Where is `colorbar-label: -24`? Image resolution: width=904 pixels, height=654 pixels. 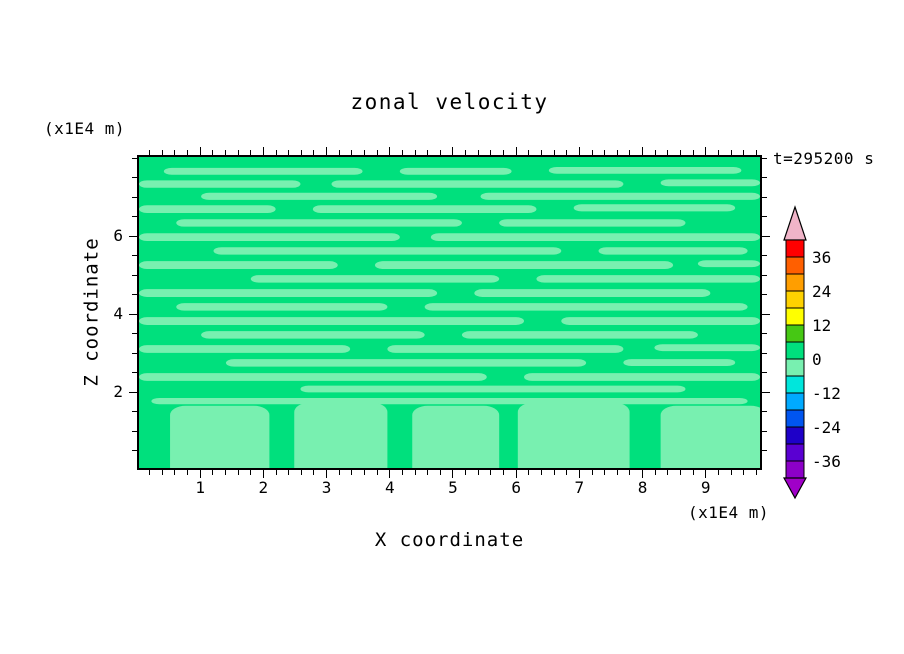 colorbar-label: -24 is located at coordinates (826, 427).